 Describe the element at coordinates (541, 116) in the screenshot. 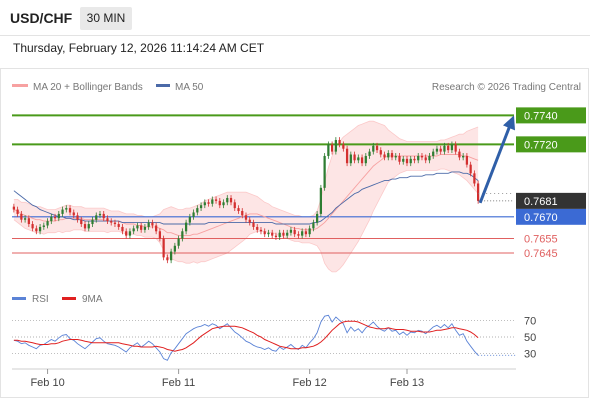

I see `level-label-resistance: 0.7740` at that location.